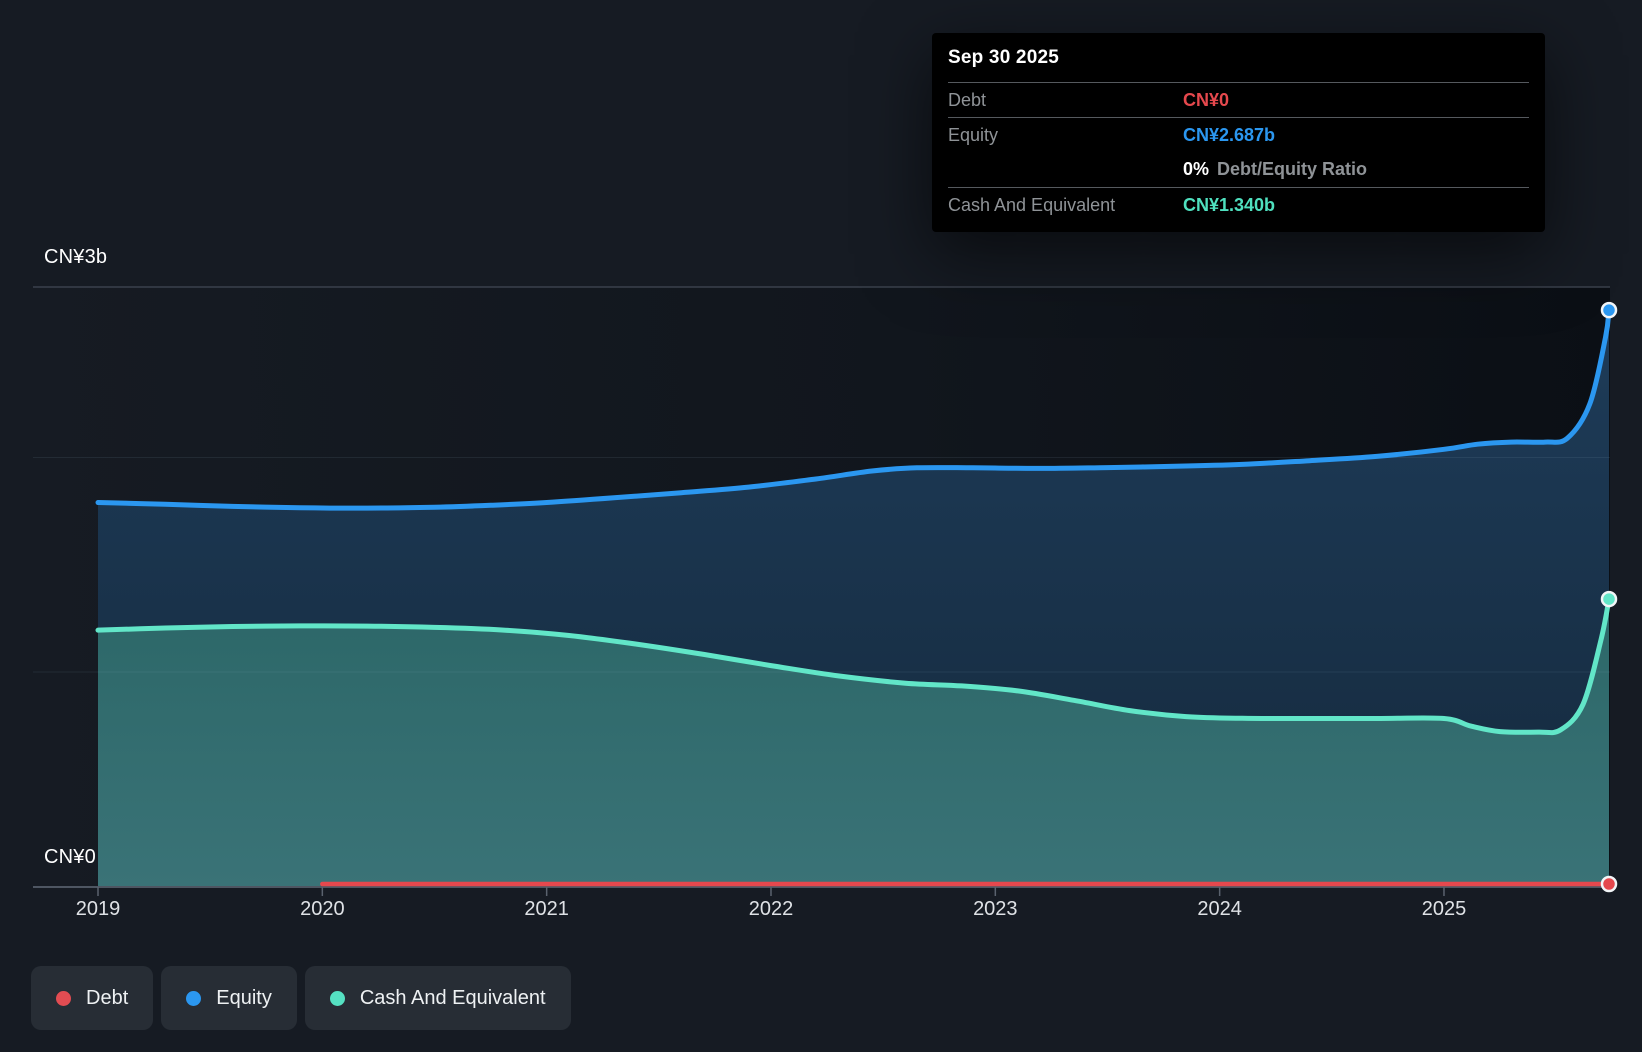 The width and height of the screenshot is (1642, 1052). I want to click on tooltip-row-equity: Equity CN¥2.687b, so click(1238, 134).